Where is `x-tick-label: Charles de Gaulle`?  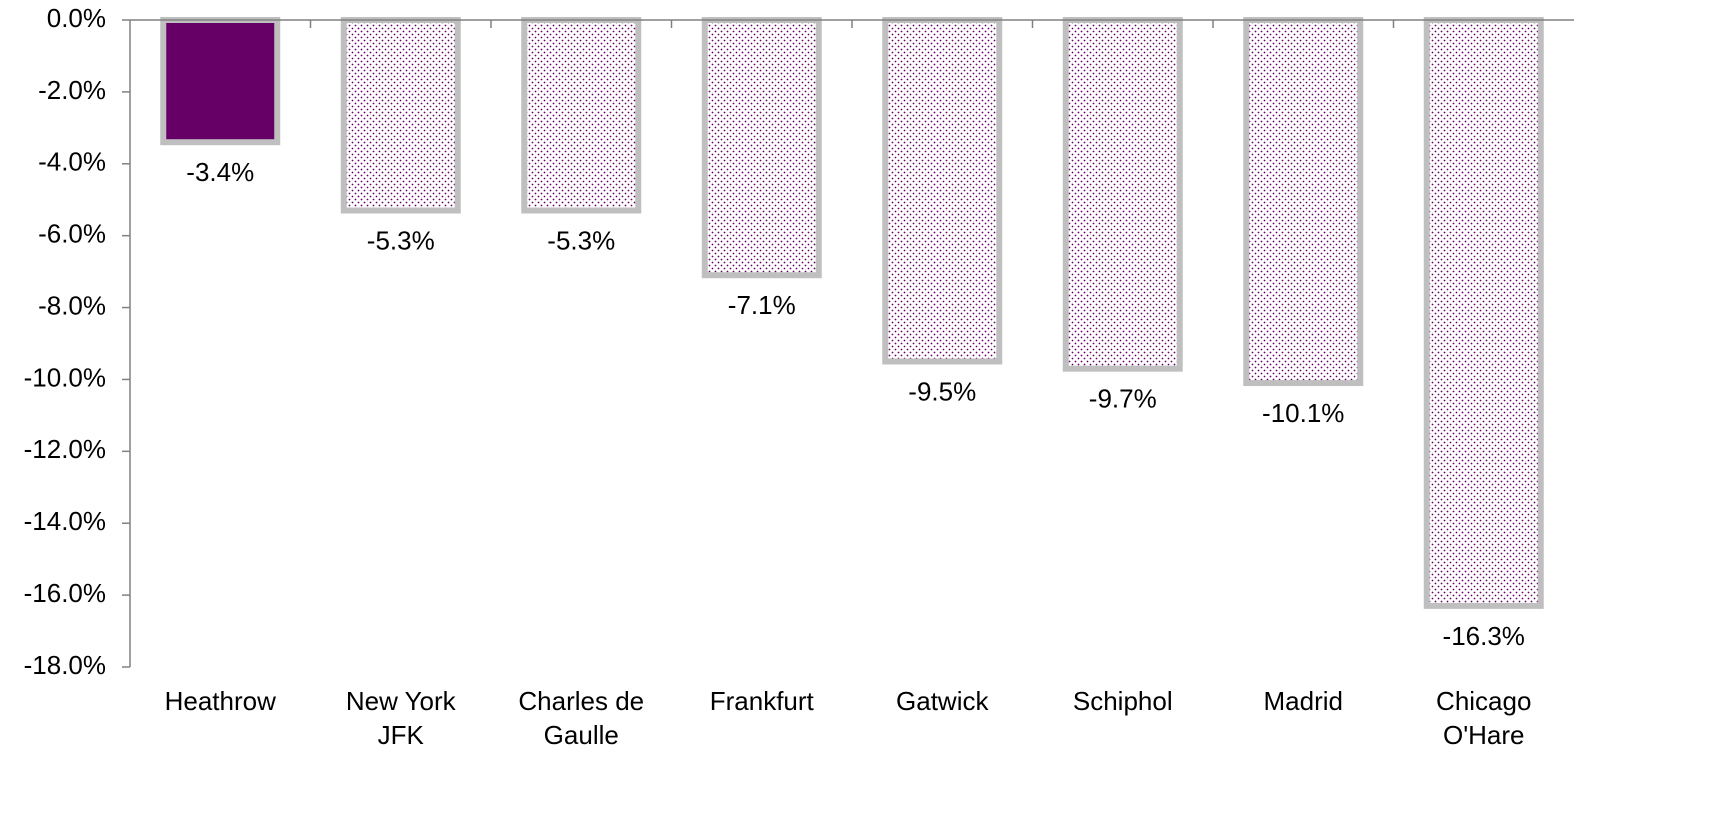
x-tick-label: Charles de Gaulle is located at coordinates (581, 718).